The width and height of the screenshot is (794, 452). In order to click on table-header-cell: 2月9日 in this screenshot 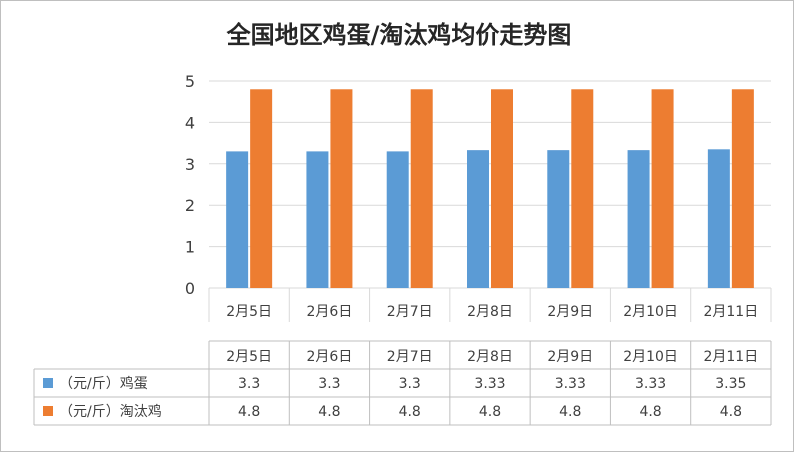, I will do `click(570, 357)`.